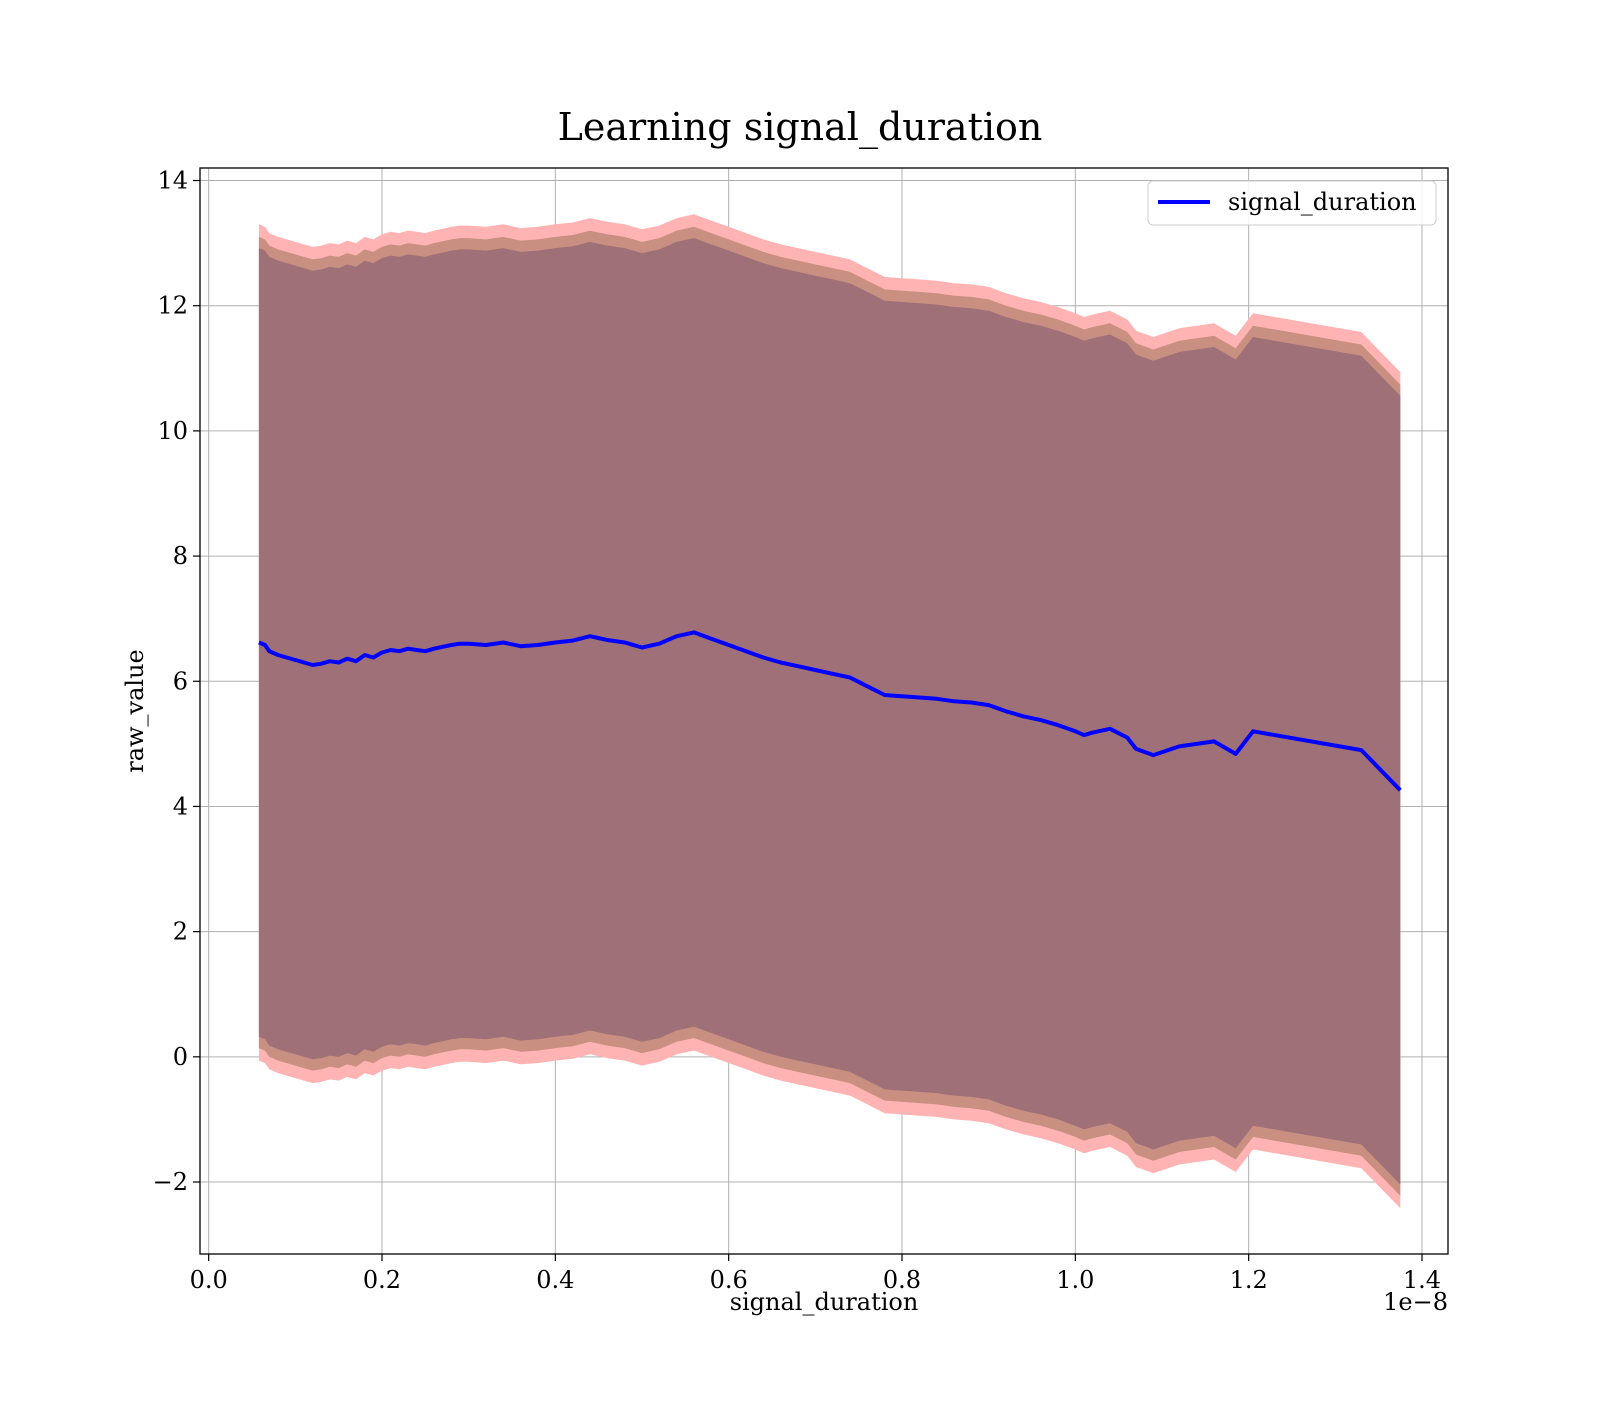 This screenshot has width=1600, height=1404. I want to click on chart-title: Learning signal_duration, so click(800, 127).